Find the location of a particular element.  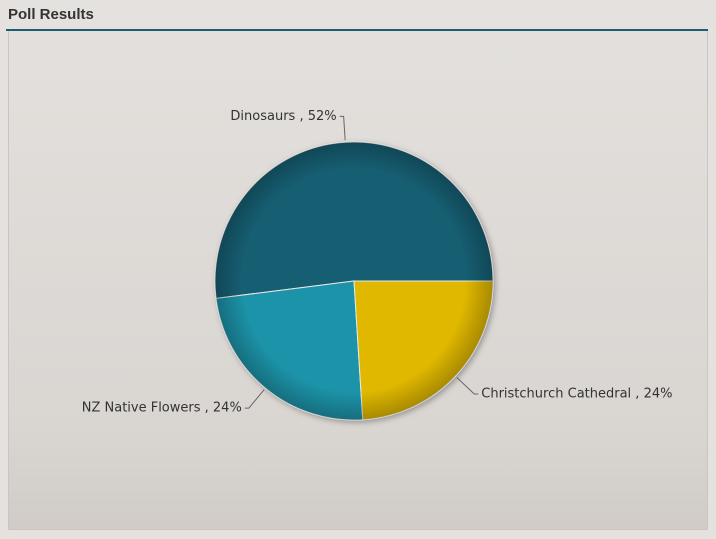

slice-label: Christchurch Cathedral , 24% is located at coordinates (576, 393).